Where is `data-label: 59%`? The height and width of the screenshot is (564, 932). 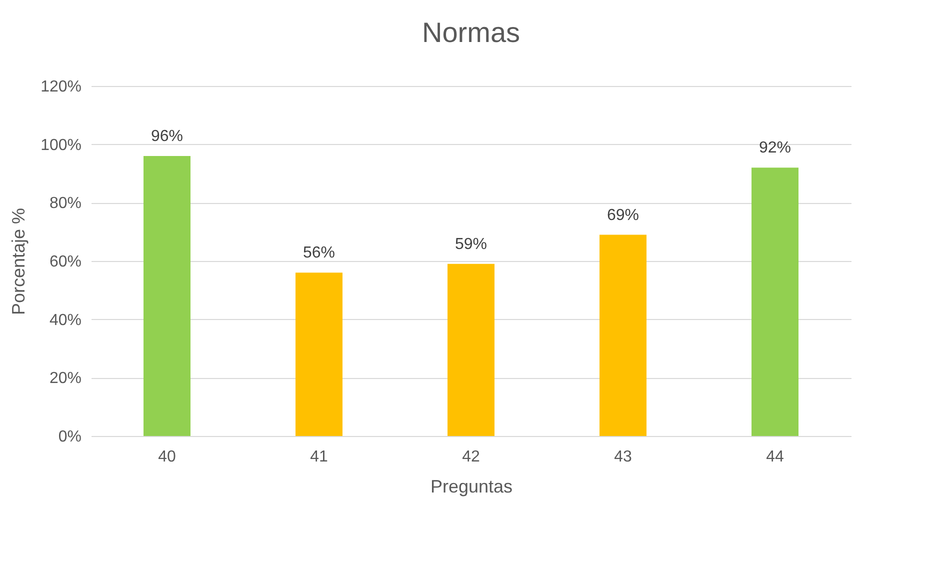 data-label: 59% is located at coordinates (471, 244).